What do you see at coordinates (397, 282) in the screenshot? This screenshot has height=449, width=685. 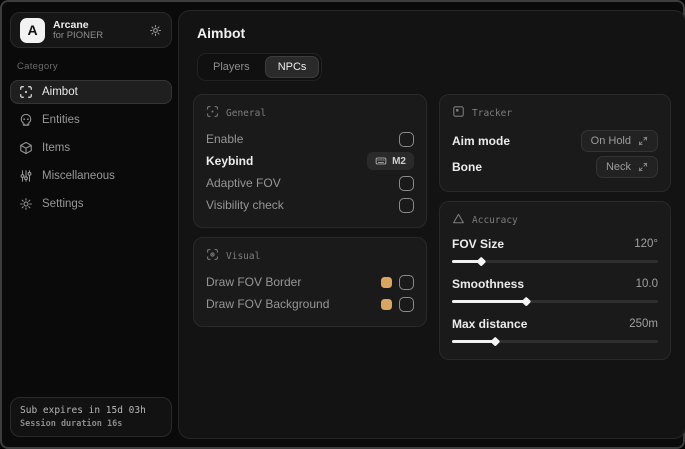 I see `row-controls` at bounding box center [397, 282].